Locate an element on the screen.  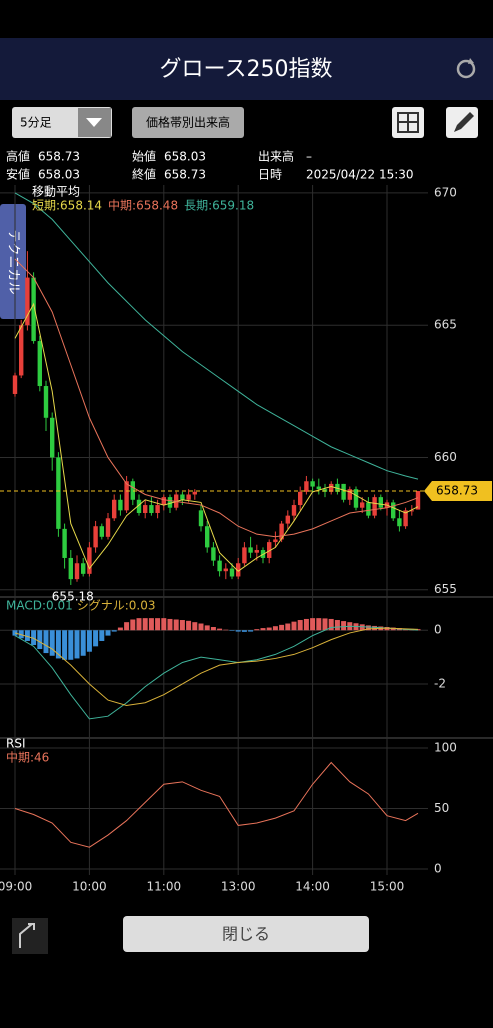
x-tick-label: 13:00 is located at coordinates (238, 887).